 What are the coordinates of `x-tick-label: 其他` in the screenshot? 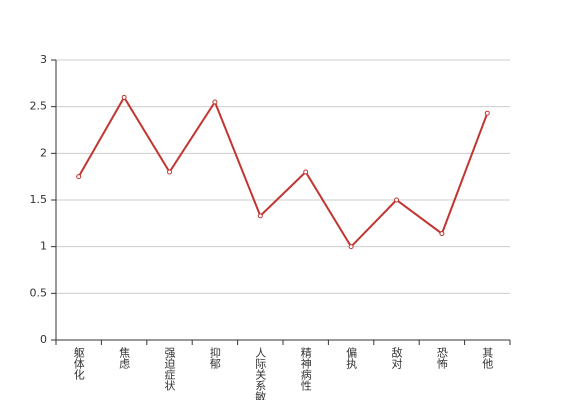 It's located at (487, 358).